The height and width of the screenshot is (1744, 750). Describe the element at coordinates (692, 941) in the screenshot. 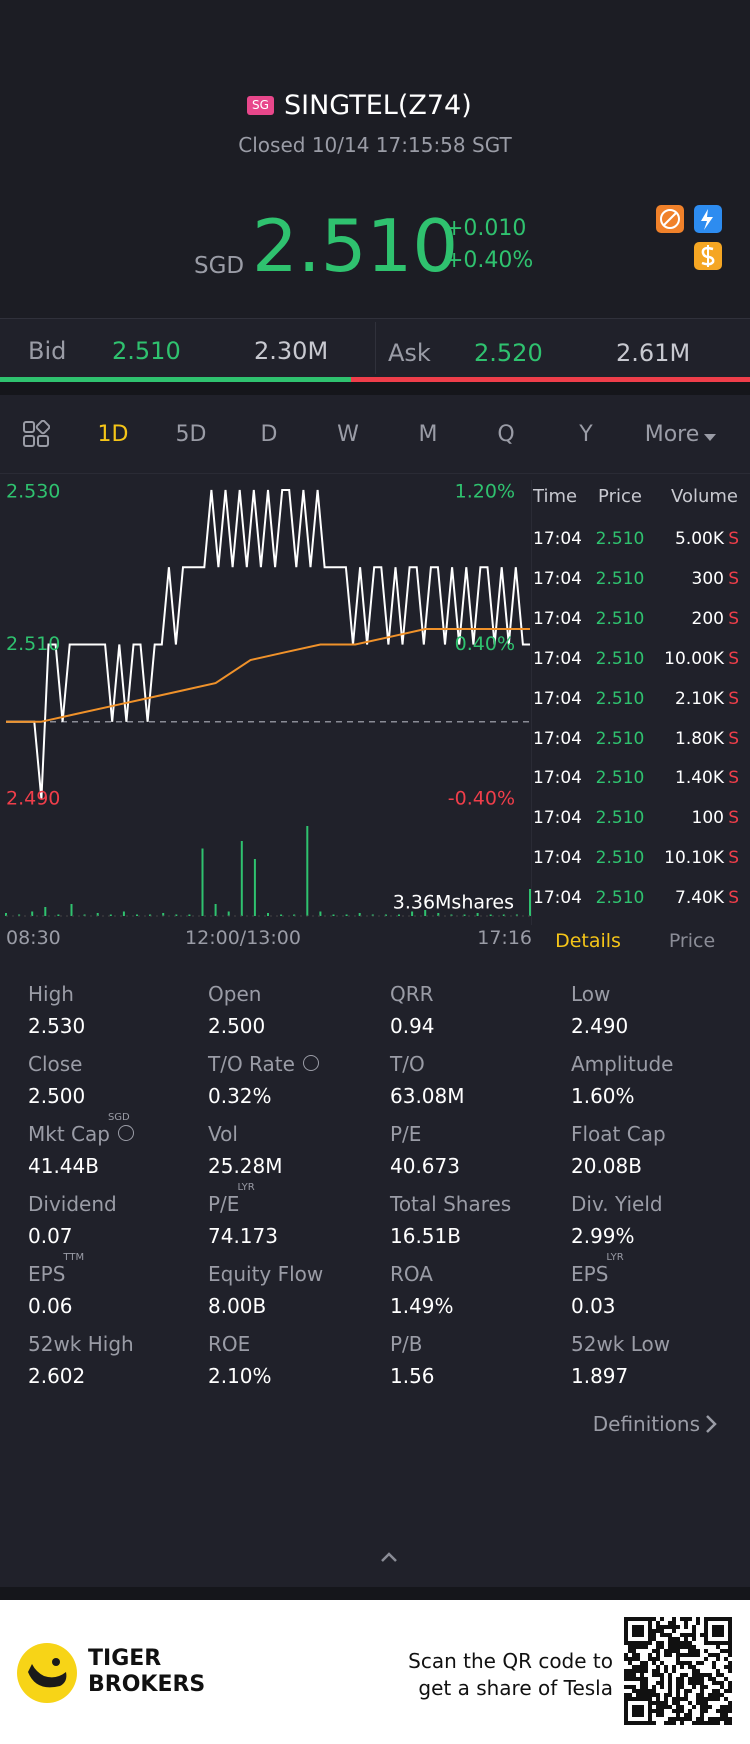

I see `detail-tab: Price` at that location.